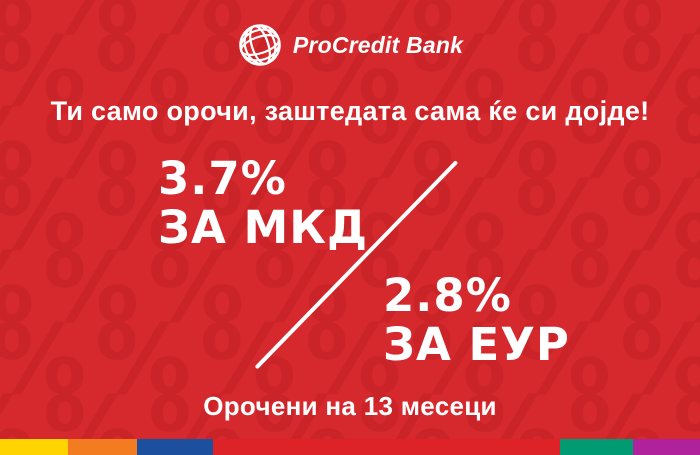 The image size is (700, 455). I want to click on offer-mkd: 3.7% ЗА МКД, so click(263, 203).